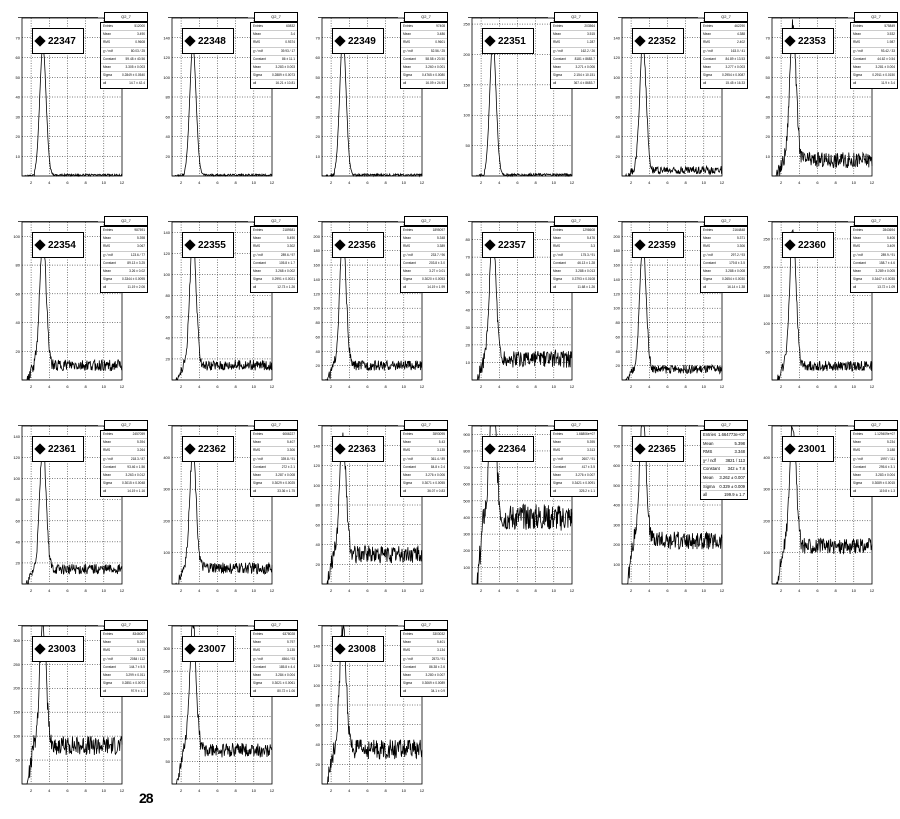  I want to click on y-tick-label: 180, so click(316, 250).